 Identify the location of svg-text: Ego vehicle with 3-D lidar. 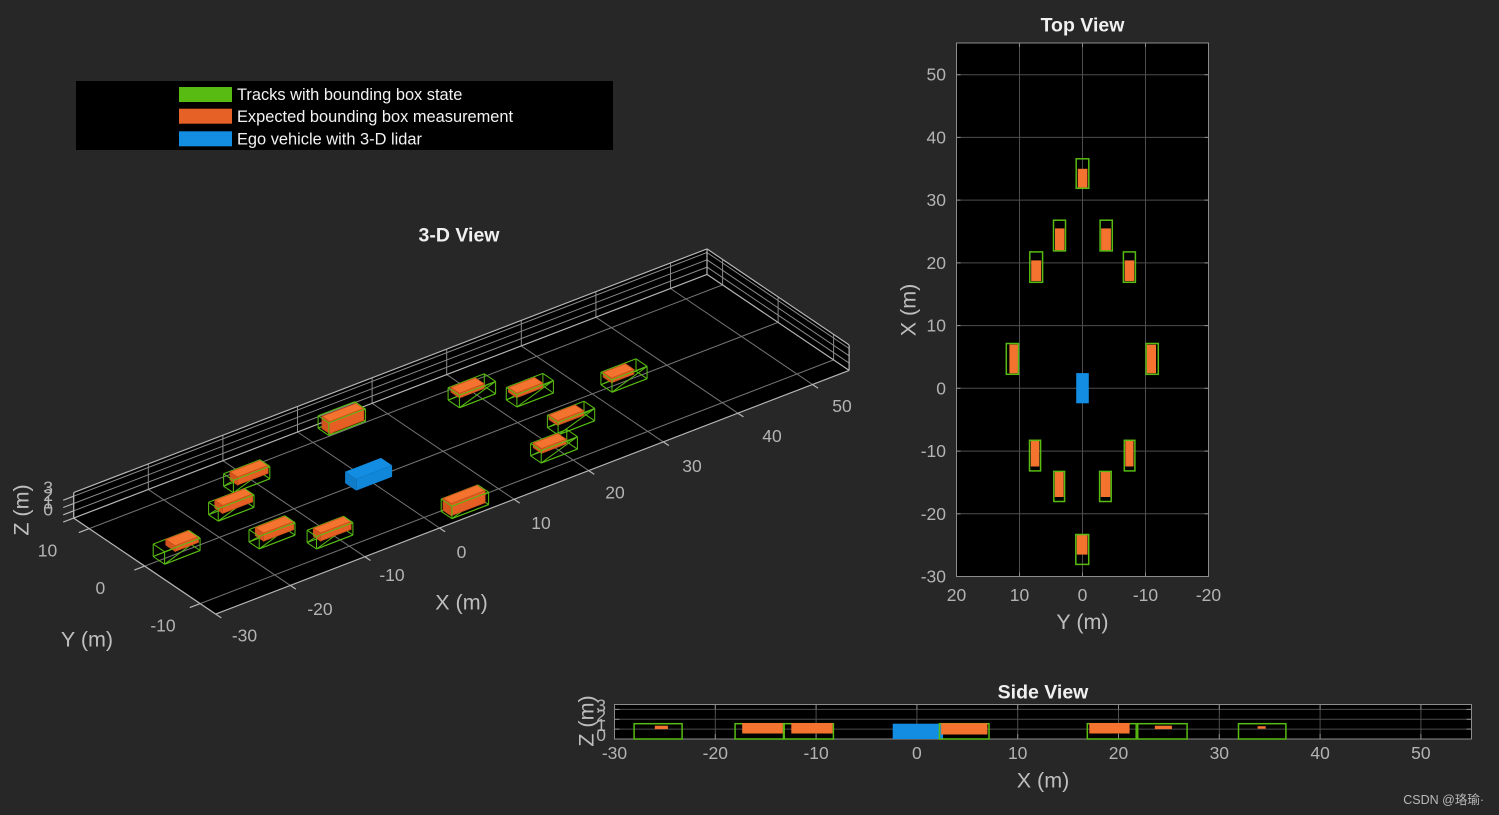
(329, 139).